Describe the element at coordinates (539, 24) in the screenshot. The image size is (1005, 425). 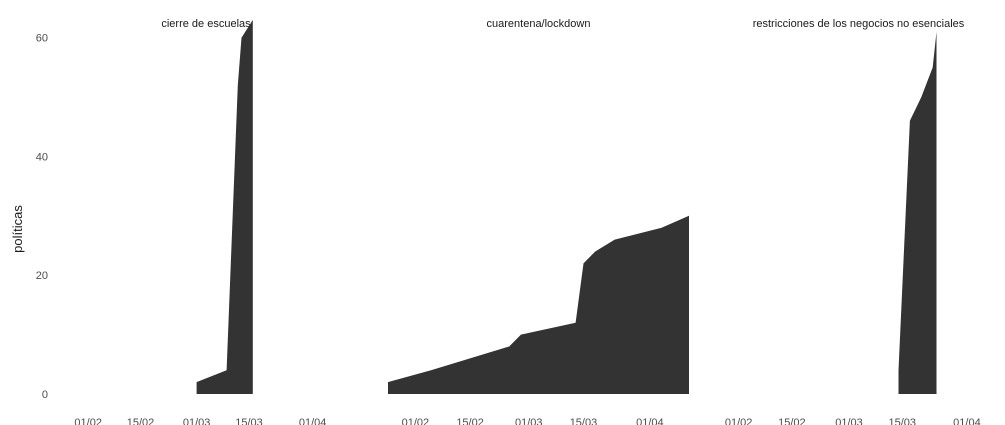
I see `panel-title: cuarentena/lockdown` at that location.